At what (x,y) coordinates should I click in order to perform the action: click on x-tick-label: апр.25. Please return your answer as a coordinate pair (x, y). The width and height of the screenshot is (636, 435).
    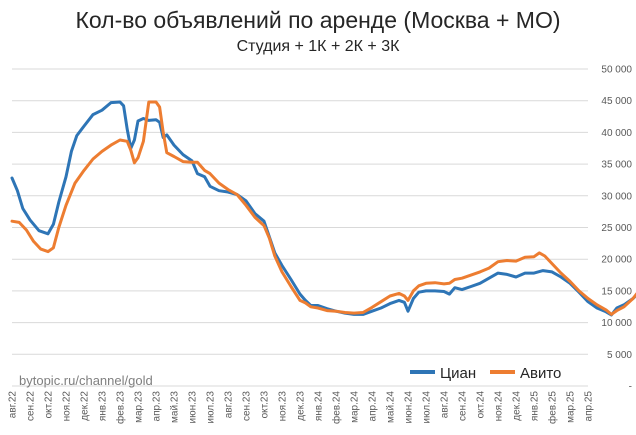
    Looking at the image, I should click on (589, 406).